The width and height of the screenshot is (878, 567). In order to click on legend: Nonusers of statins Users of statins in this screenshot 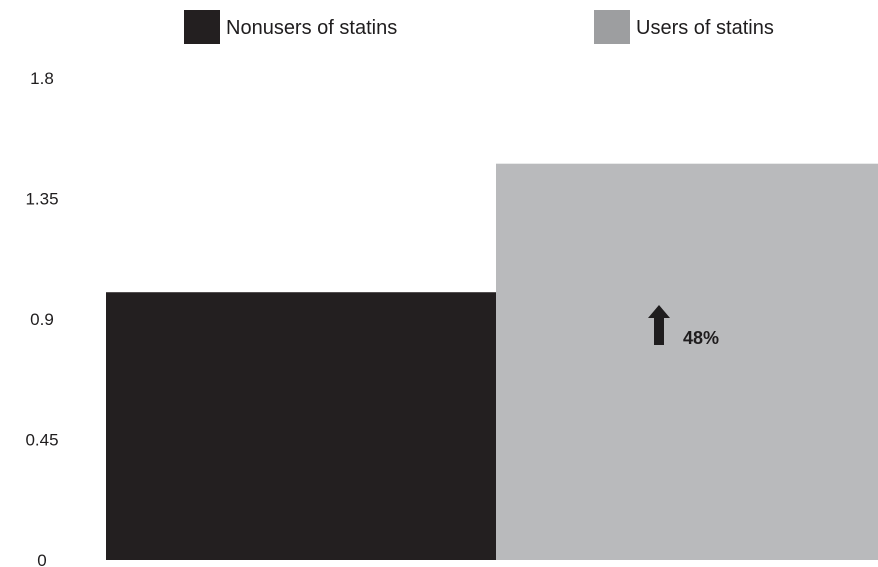, I will do `click(479, 27)`.